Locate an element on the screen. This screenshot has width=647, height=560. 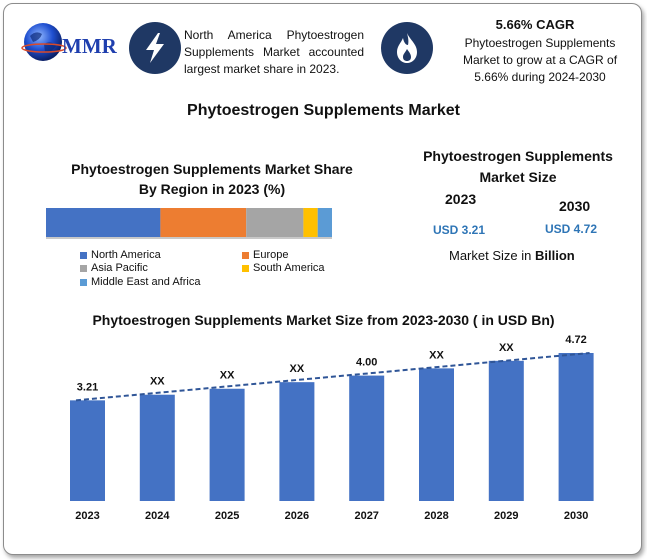
bar-2023 is located at coordinates (87, 450).